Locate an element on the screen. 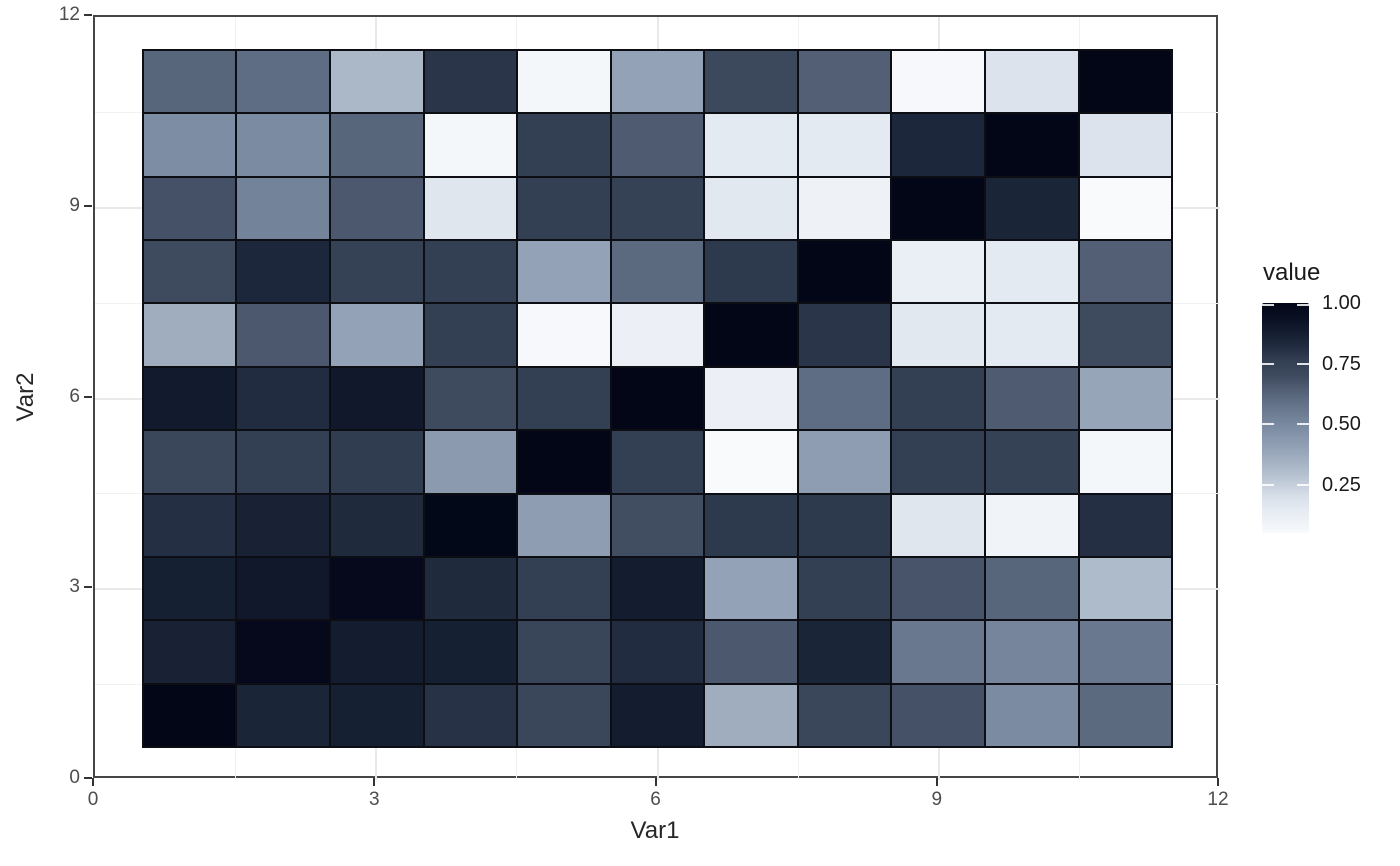 The height and width of the screenshot is (866, 1400). x-axis-tick-label: 0 is located at coordinates (93, 799).